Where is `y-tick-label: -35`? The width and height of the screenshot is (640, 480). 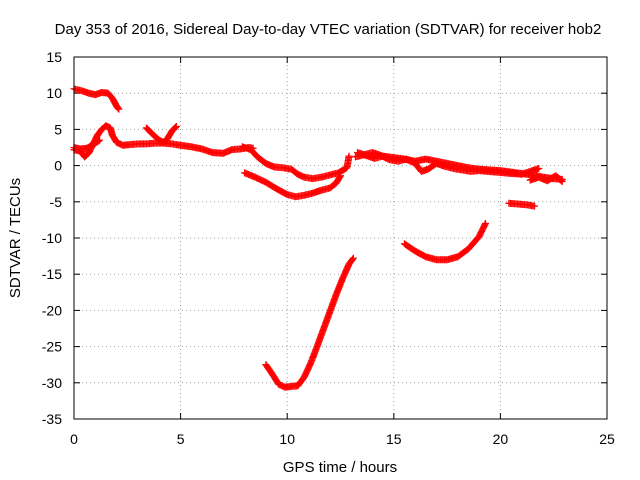
y-tick-label: -35 is located at coordinates (52, 419).